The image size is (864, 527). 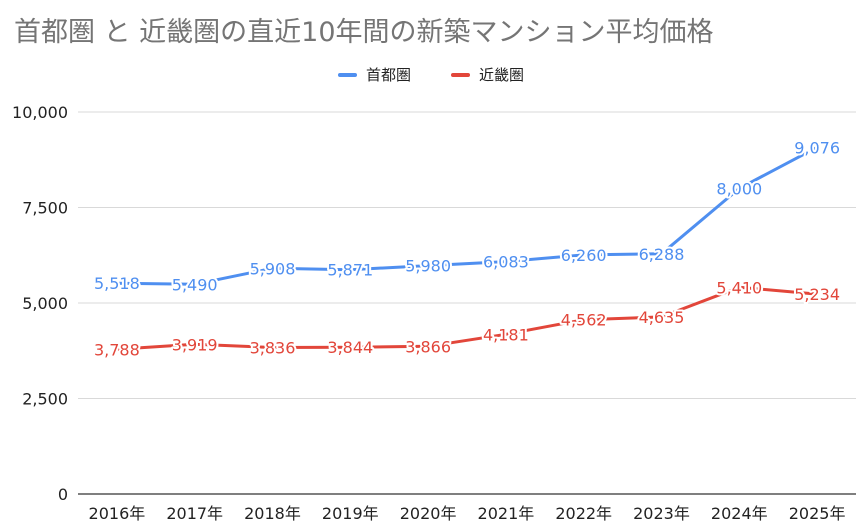 I want to click on data-label-series-1: 5,908, so click(x=273, y=268).